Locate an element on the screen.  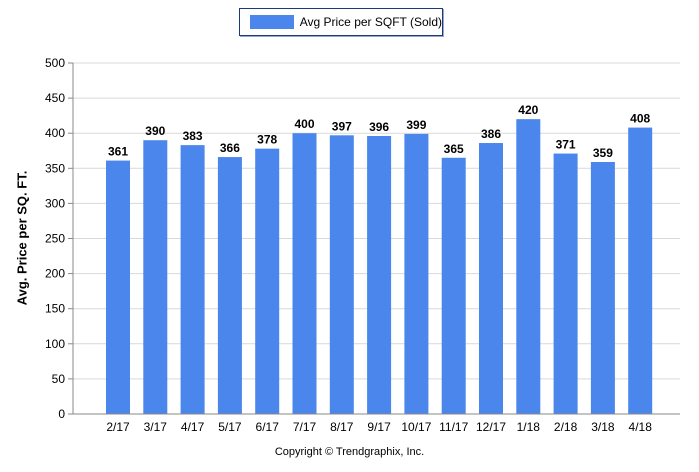
data-label: 371 is located at coordinates (566, 145).